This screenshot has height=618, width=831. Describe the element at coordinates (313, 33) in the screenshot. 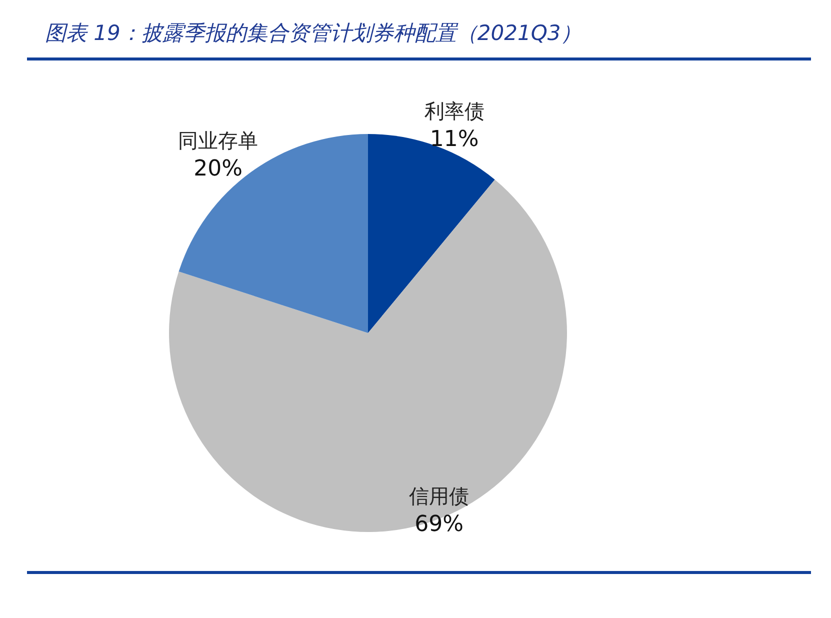

I see `title: 图表 19：披露季报的集合资管计划券种配置（2021Q3）` at that location.